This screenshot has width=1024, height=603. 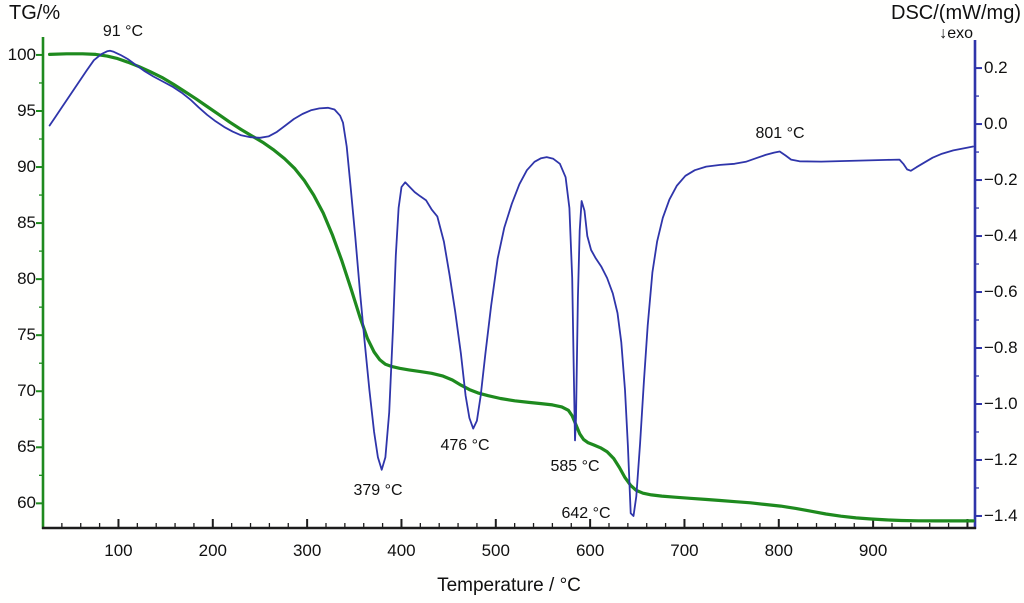 I want to click on tg-tick-label: 60, so click(x=26, y=503).